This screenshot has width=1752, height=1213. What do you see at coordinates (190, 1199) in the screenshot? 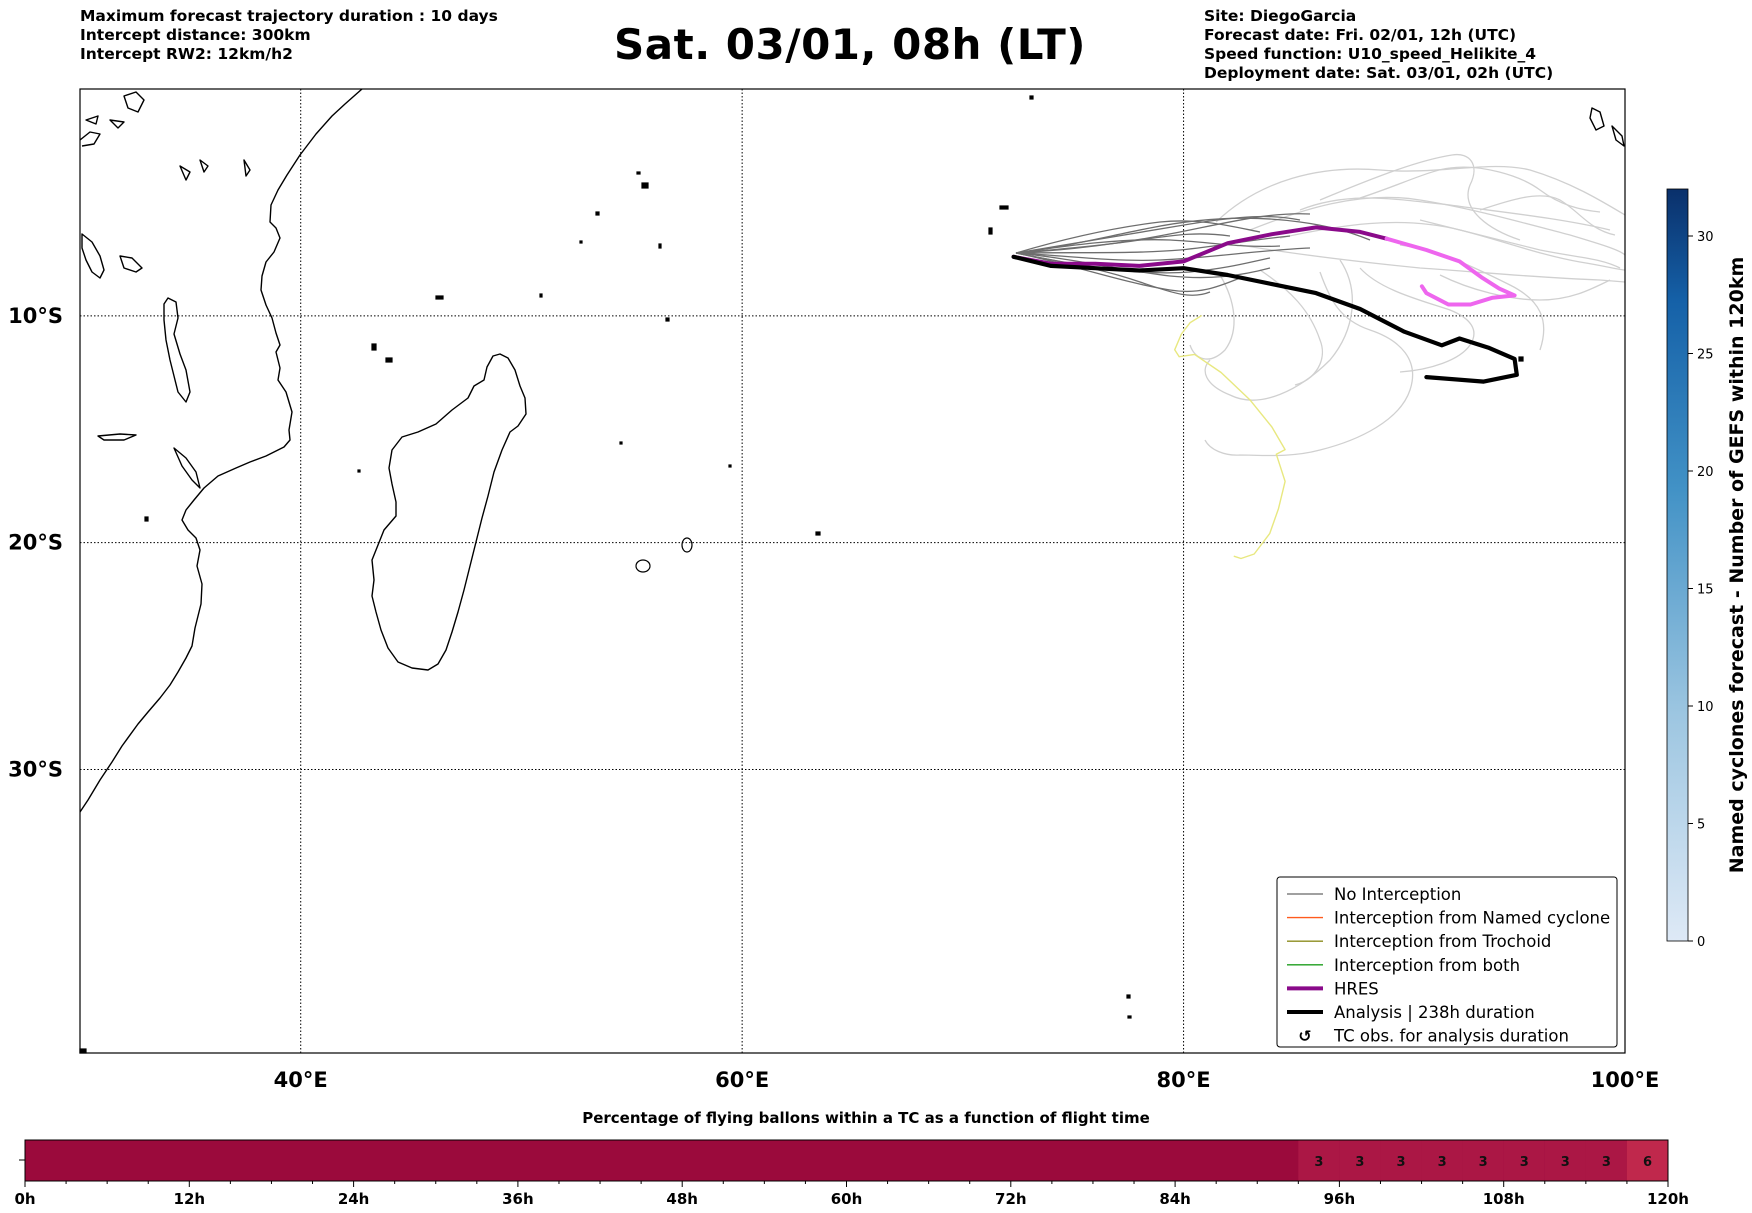
I see `timeline-tick-label: 12h` at bounding box center [190, 1199].